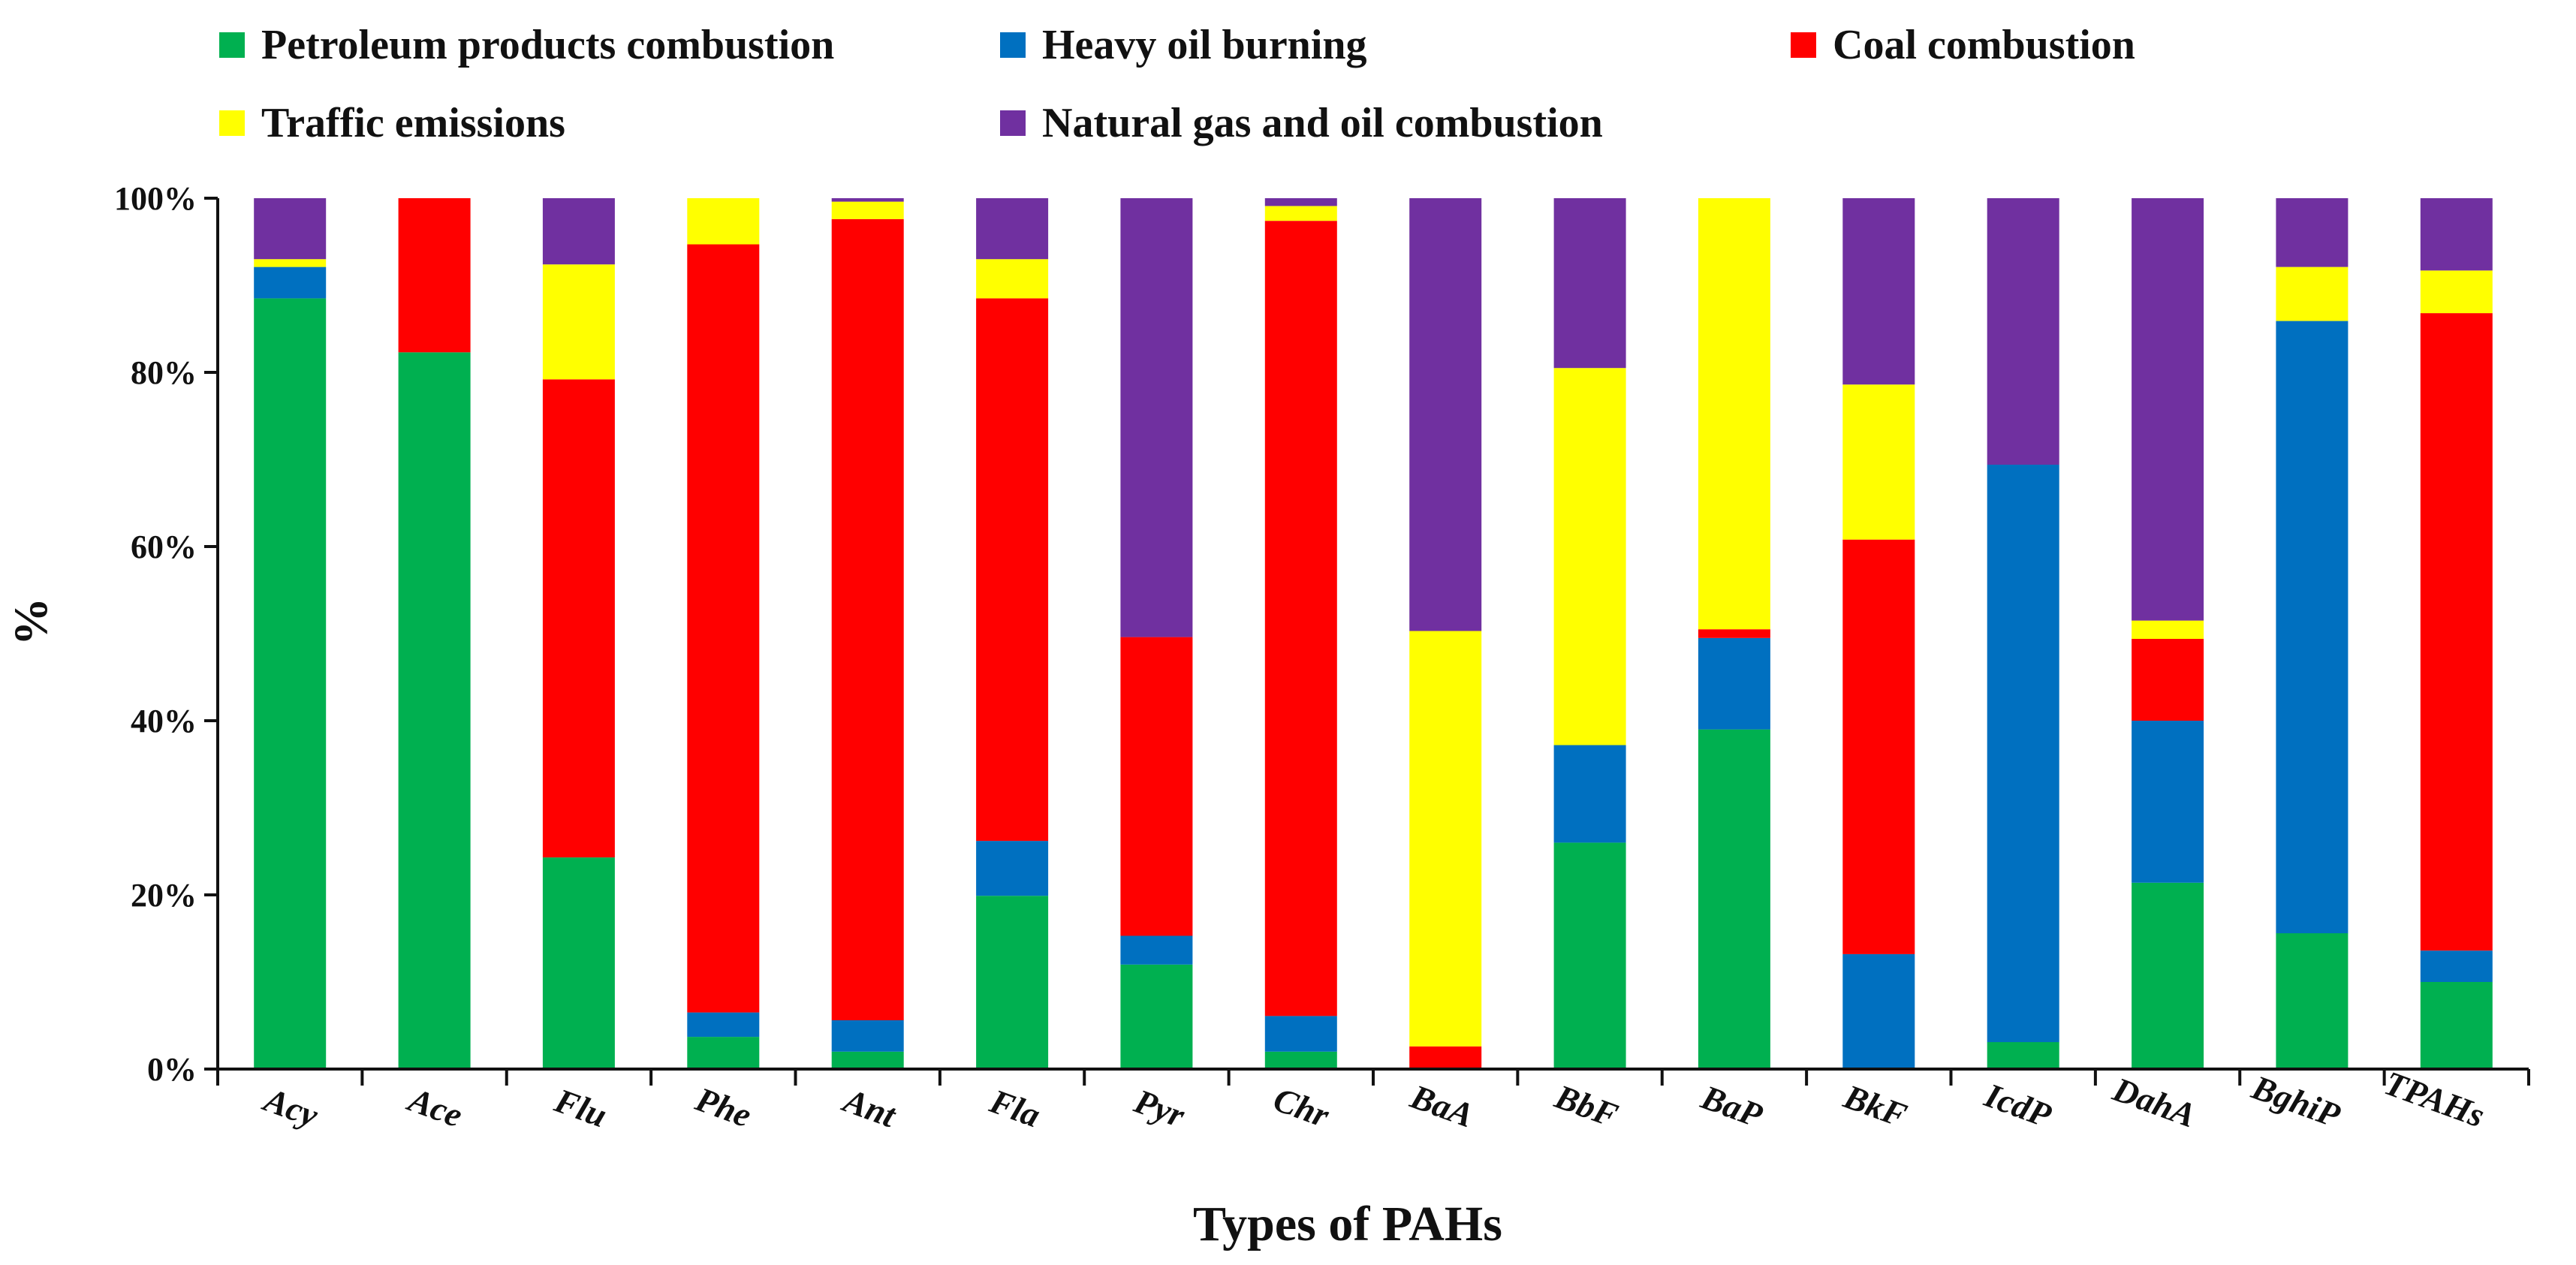 The image size is (2576, 1265). I want to click on legend-item-heavy-oil-burning: Heavy oil burning, so click(1183, 45).